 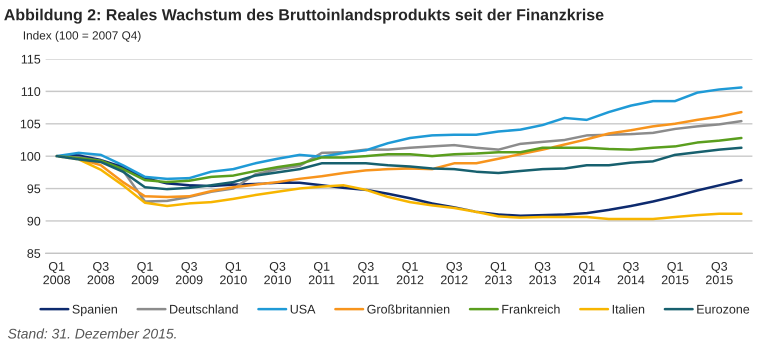 I want to click on x-tick-label: Q3 2012, so click(x=454, y=273).